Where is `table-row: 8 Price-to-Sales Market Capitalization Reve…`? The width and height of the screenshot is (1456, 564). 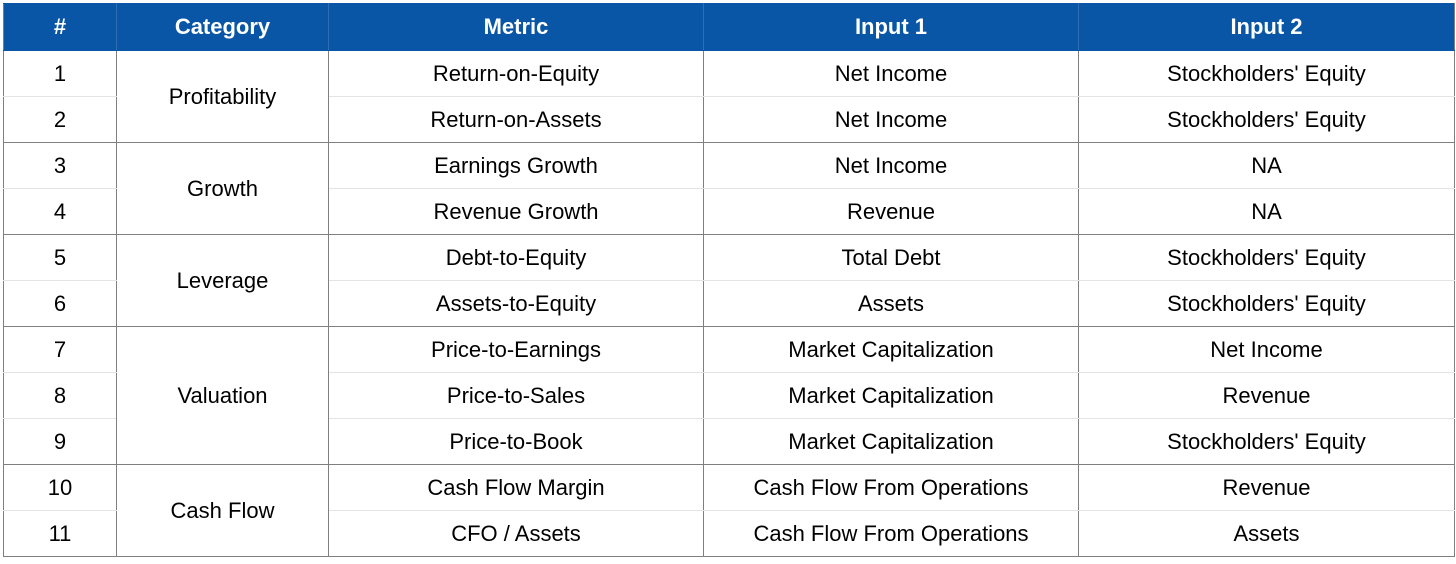 table-row: 8 Price-to-Sales Market Capitalization Reve… is located at coordinates (729, 395).